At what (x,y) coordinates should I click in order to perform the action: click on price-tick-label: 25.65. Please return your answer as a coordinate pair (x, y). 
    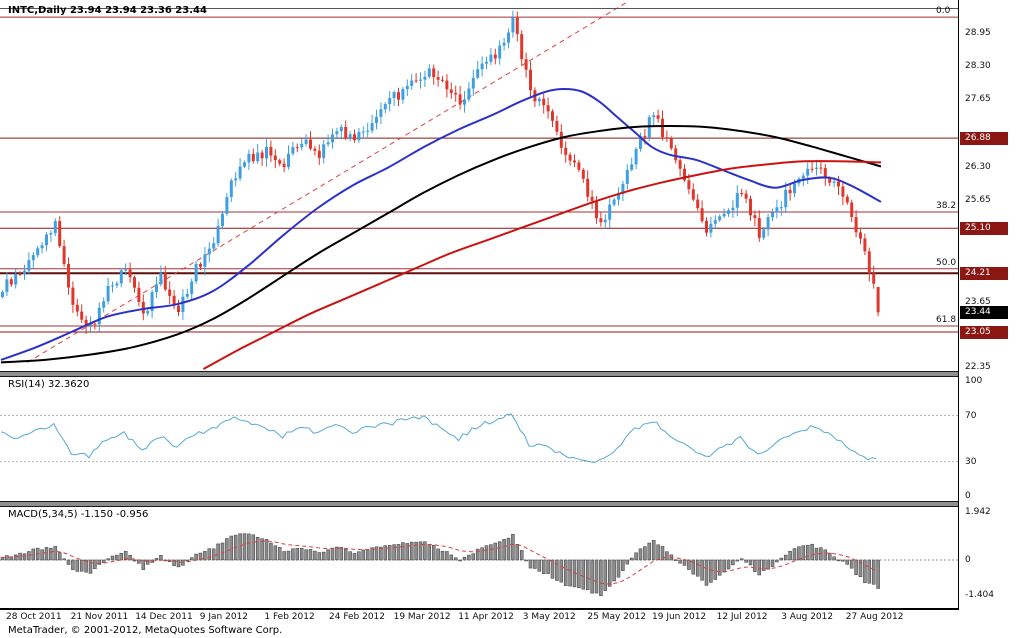
    Looking at the image, I should click on (978, 200).